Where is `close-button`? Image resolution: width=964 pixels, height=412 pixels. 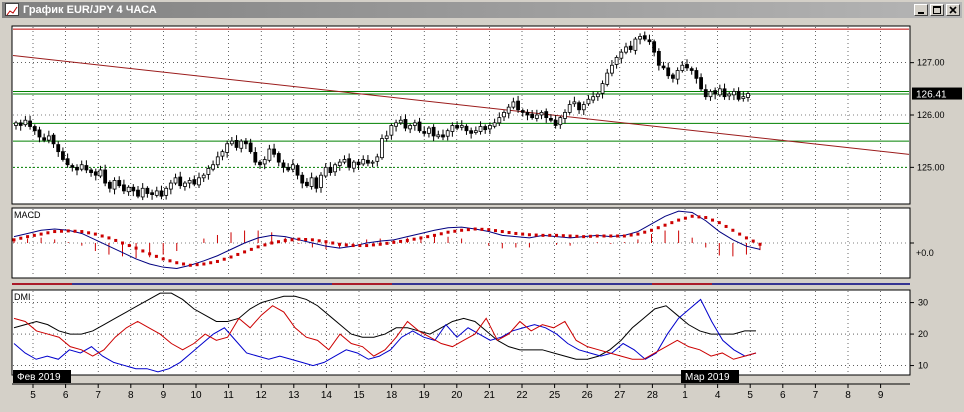 close-button is located at coordinates (953, 10).